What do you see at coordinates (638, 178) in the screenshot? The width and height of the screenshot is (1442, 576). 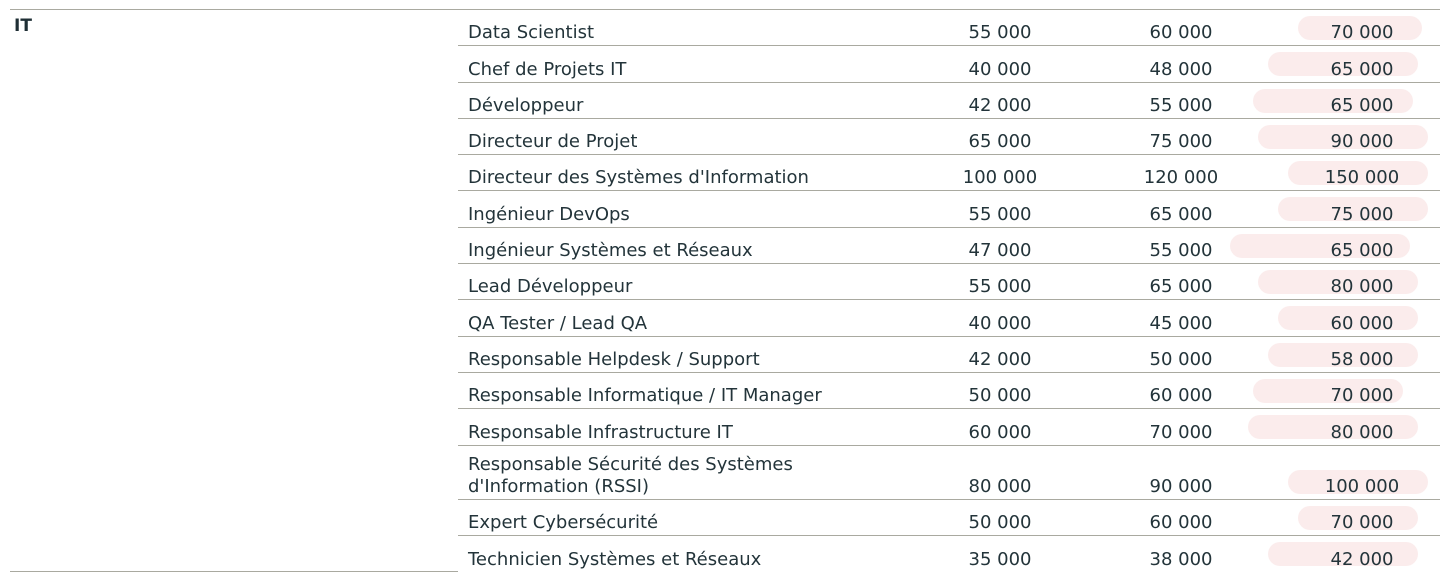 I see `job-title: Directeur des Systèmes d'Information` at bounding box center [638, 178].